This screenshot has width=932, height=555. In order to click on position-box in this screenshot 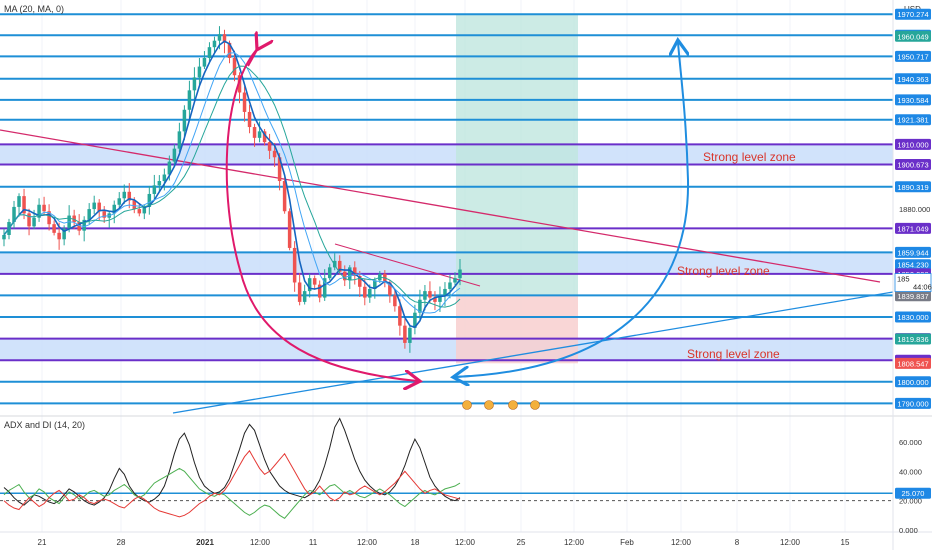, I will do `click(517, 189)`.